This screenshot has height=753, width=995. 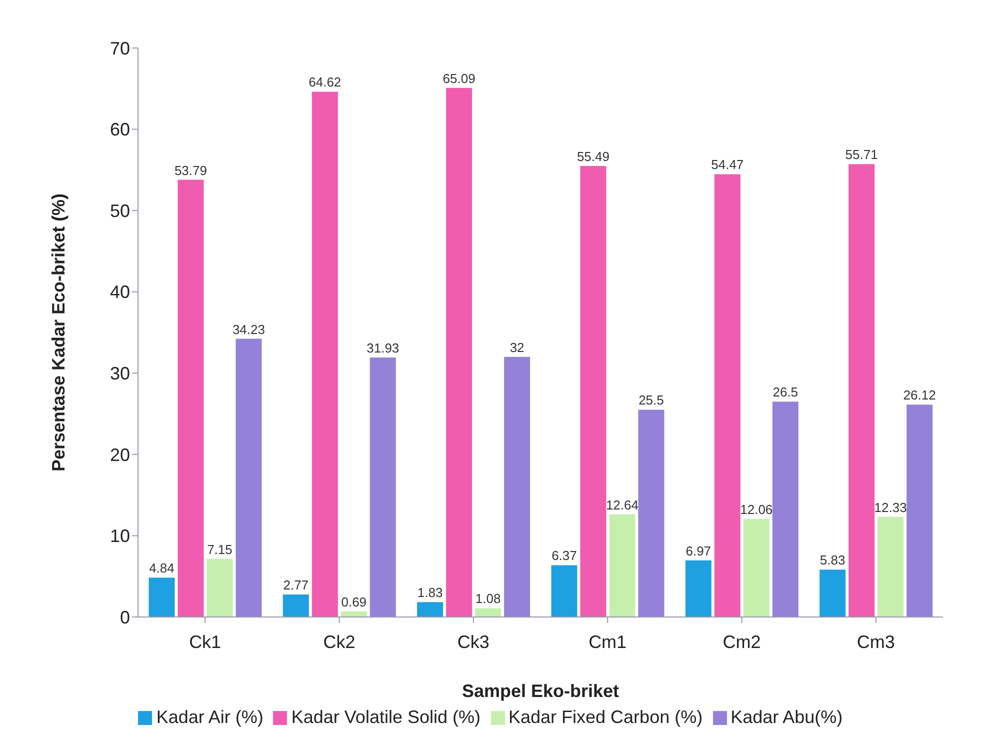 I want to click on legend-label: Kadar Air (%), so click(x=210, y=717).